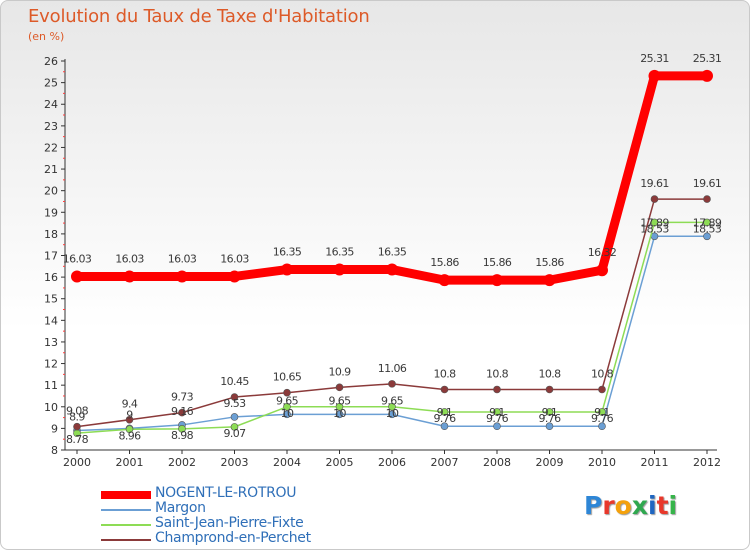 The image size is (750, 550). I want to click on y-tick-label: 25, so click(51, 83).